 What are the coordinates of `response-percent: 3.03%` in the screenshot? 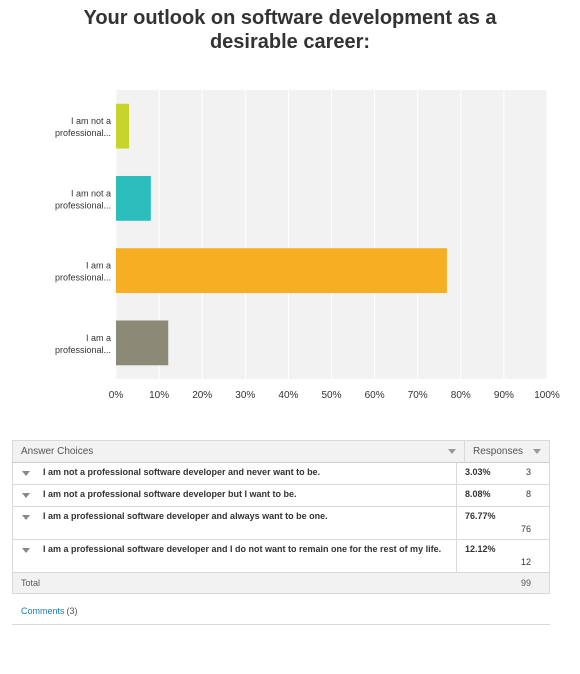 It's located at (478, 472).